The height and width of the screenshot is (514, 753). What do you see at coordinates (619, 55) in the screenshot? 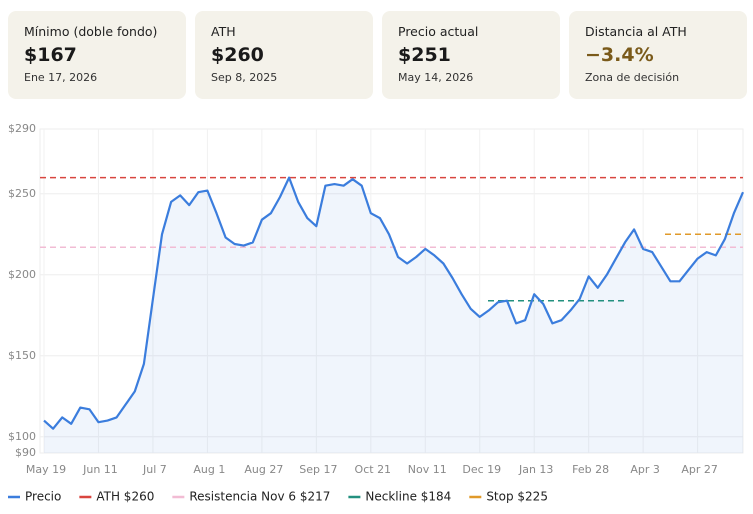
I see `card-value: −3.4%` at bounding box center [619, 55].